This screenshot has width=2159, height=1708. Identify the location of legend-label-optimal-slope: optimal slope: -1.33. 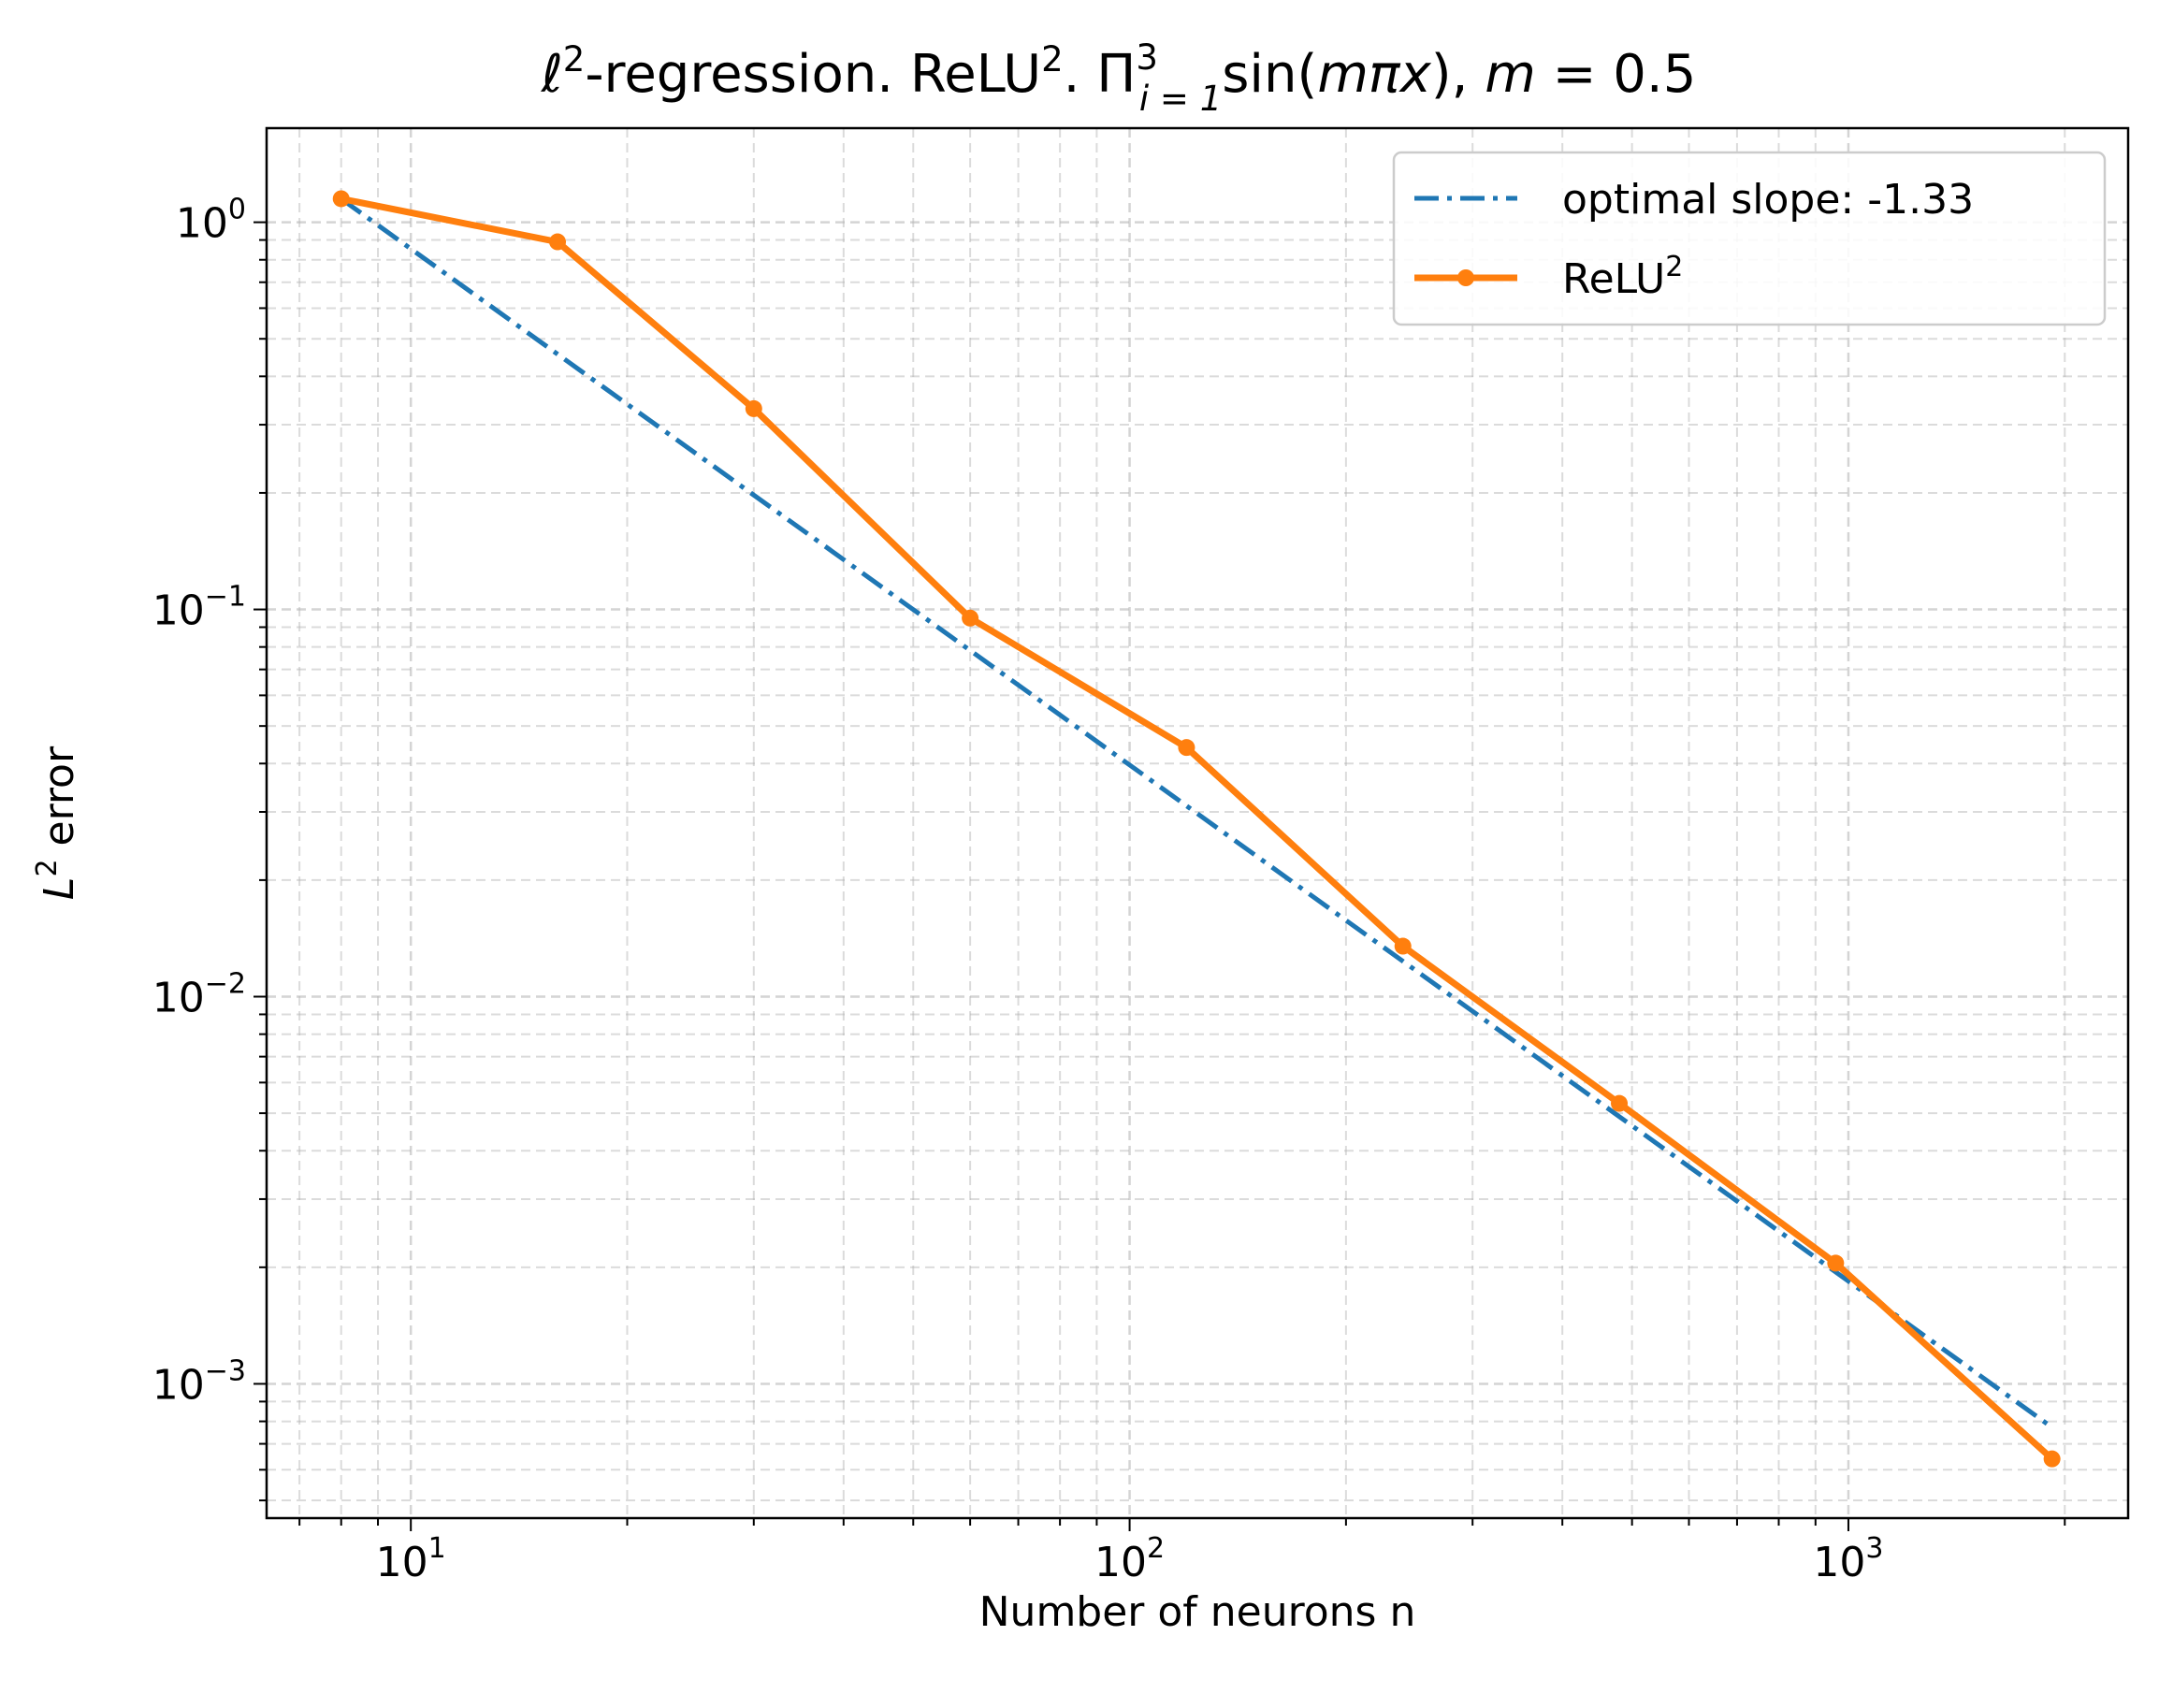
(1768, 200).